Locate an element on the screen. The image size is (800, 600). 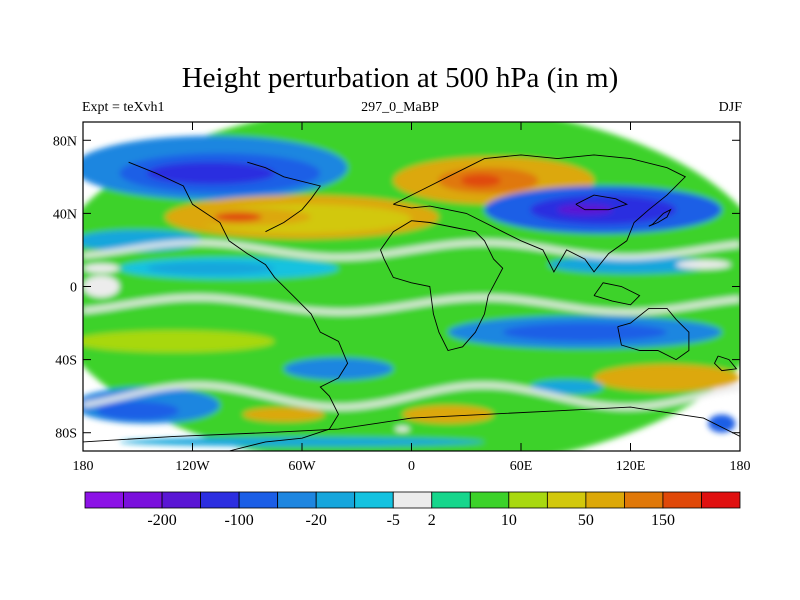
y-tick-label: 0 is located at coordinates (73, 288).